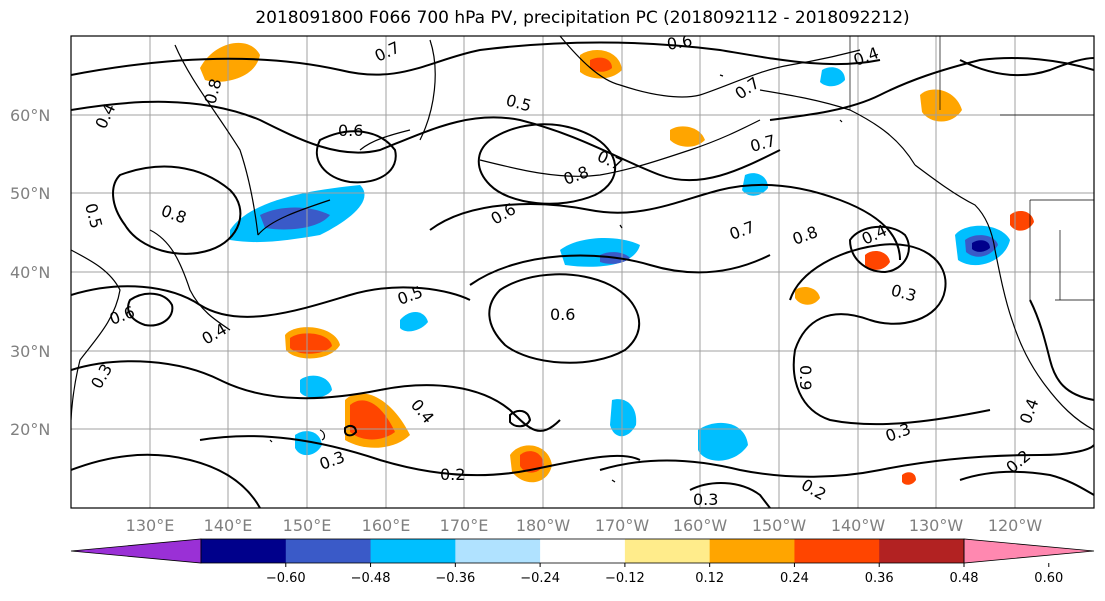 The height and width of the screenshot is (601, 1105). What do you see at coordinates (779, 525) in the screenshot?
I see `lon-tick-label: 150°W` at bounding box center [779, 525].